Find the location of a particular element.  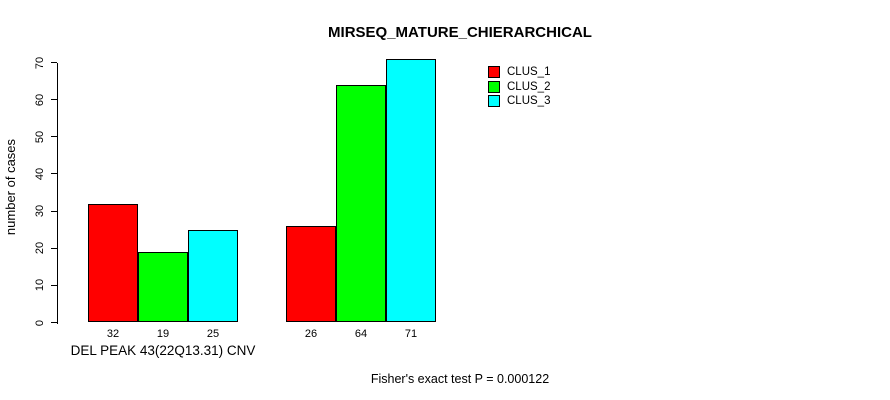

bar-clus_2-group2 is located at coordinates (361, 203).